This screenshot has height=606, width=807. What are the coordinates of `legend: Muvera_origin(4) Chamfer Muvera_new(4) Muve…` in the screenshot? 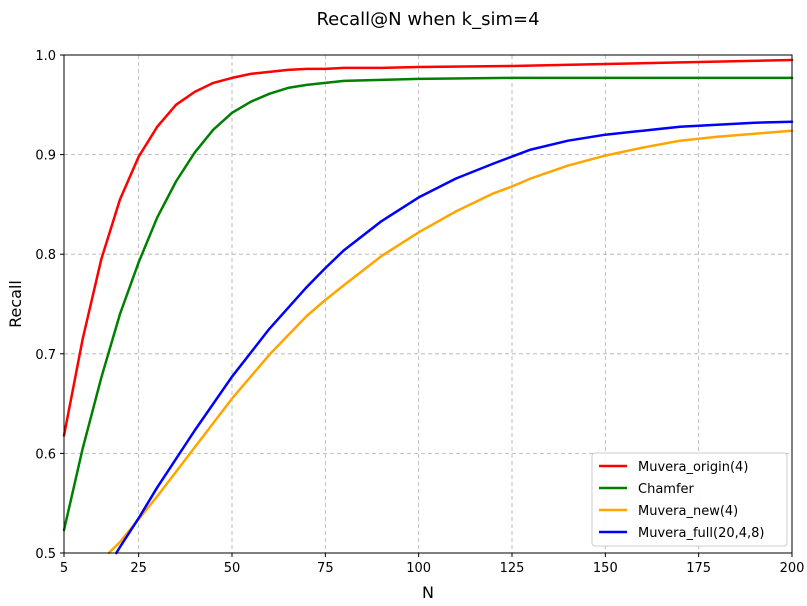 It's located at (689, 499).